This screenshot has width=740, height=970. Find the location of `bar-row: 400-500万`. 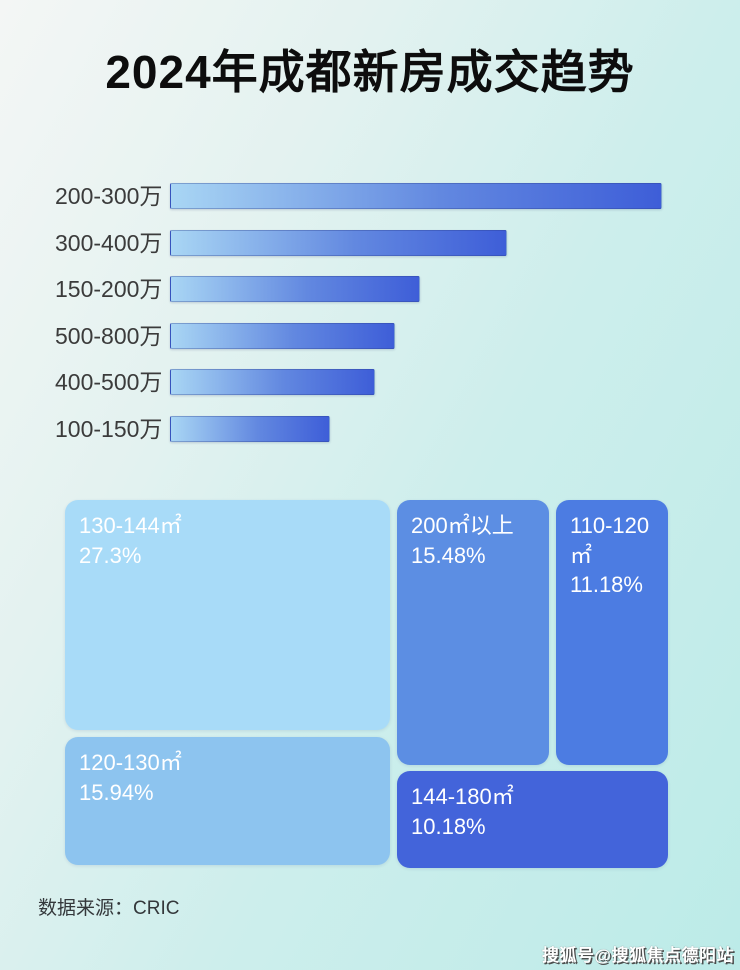

bar-row: 400-500万 is located at coordinates (357, 382).